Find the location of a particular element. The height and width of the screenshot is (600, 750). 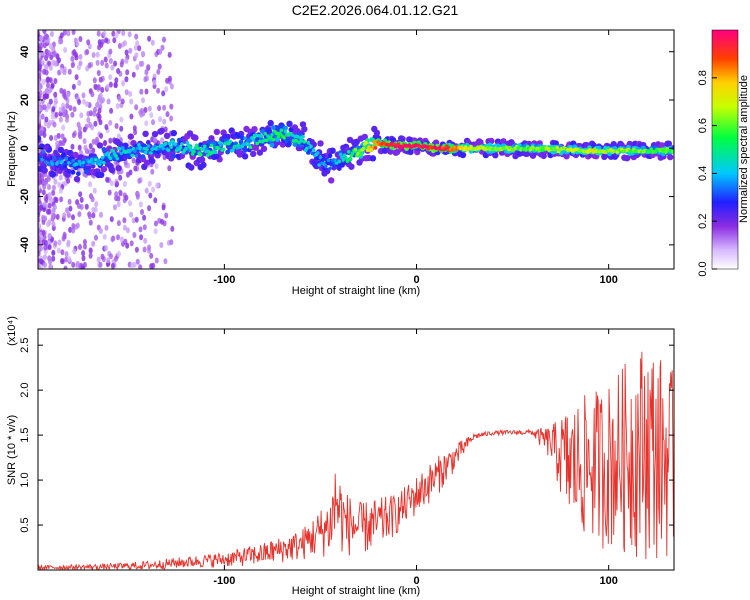

spectrogram-x-tick-label: -100 is located at coordinates (224, 280).